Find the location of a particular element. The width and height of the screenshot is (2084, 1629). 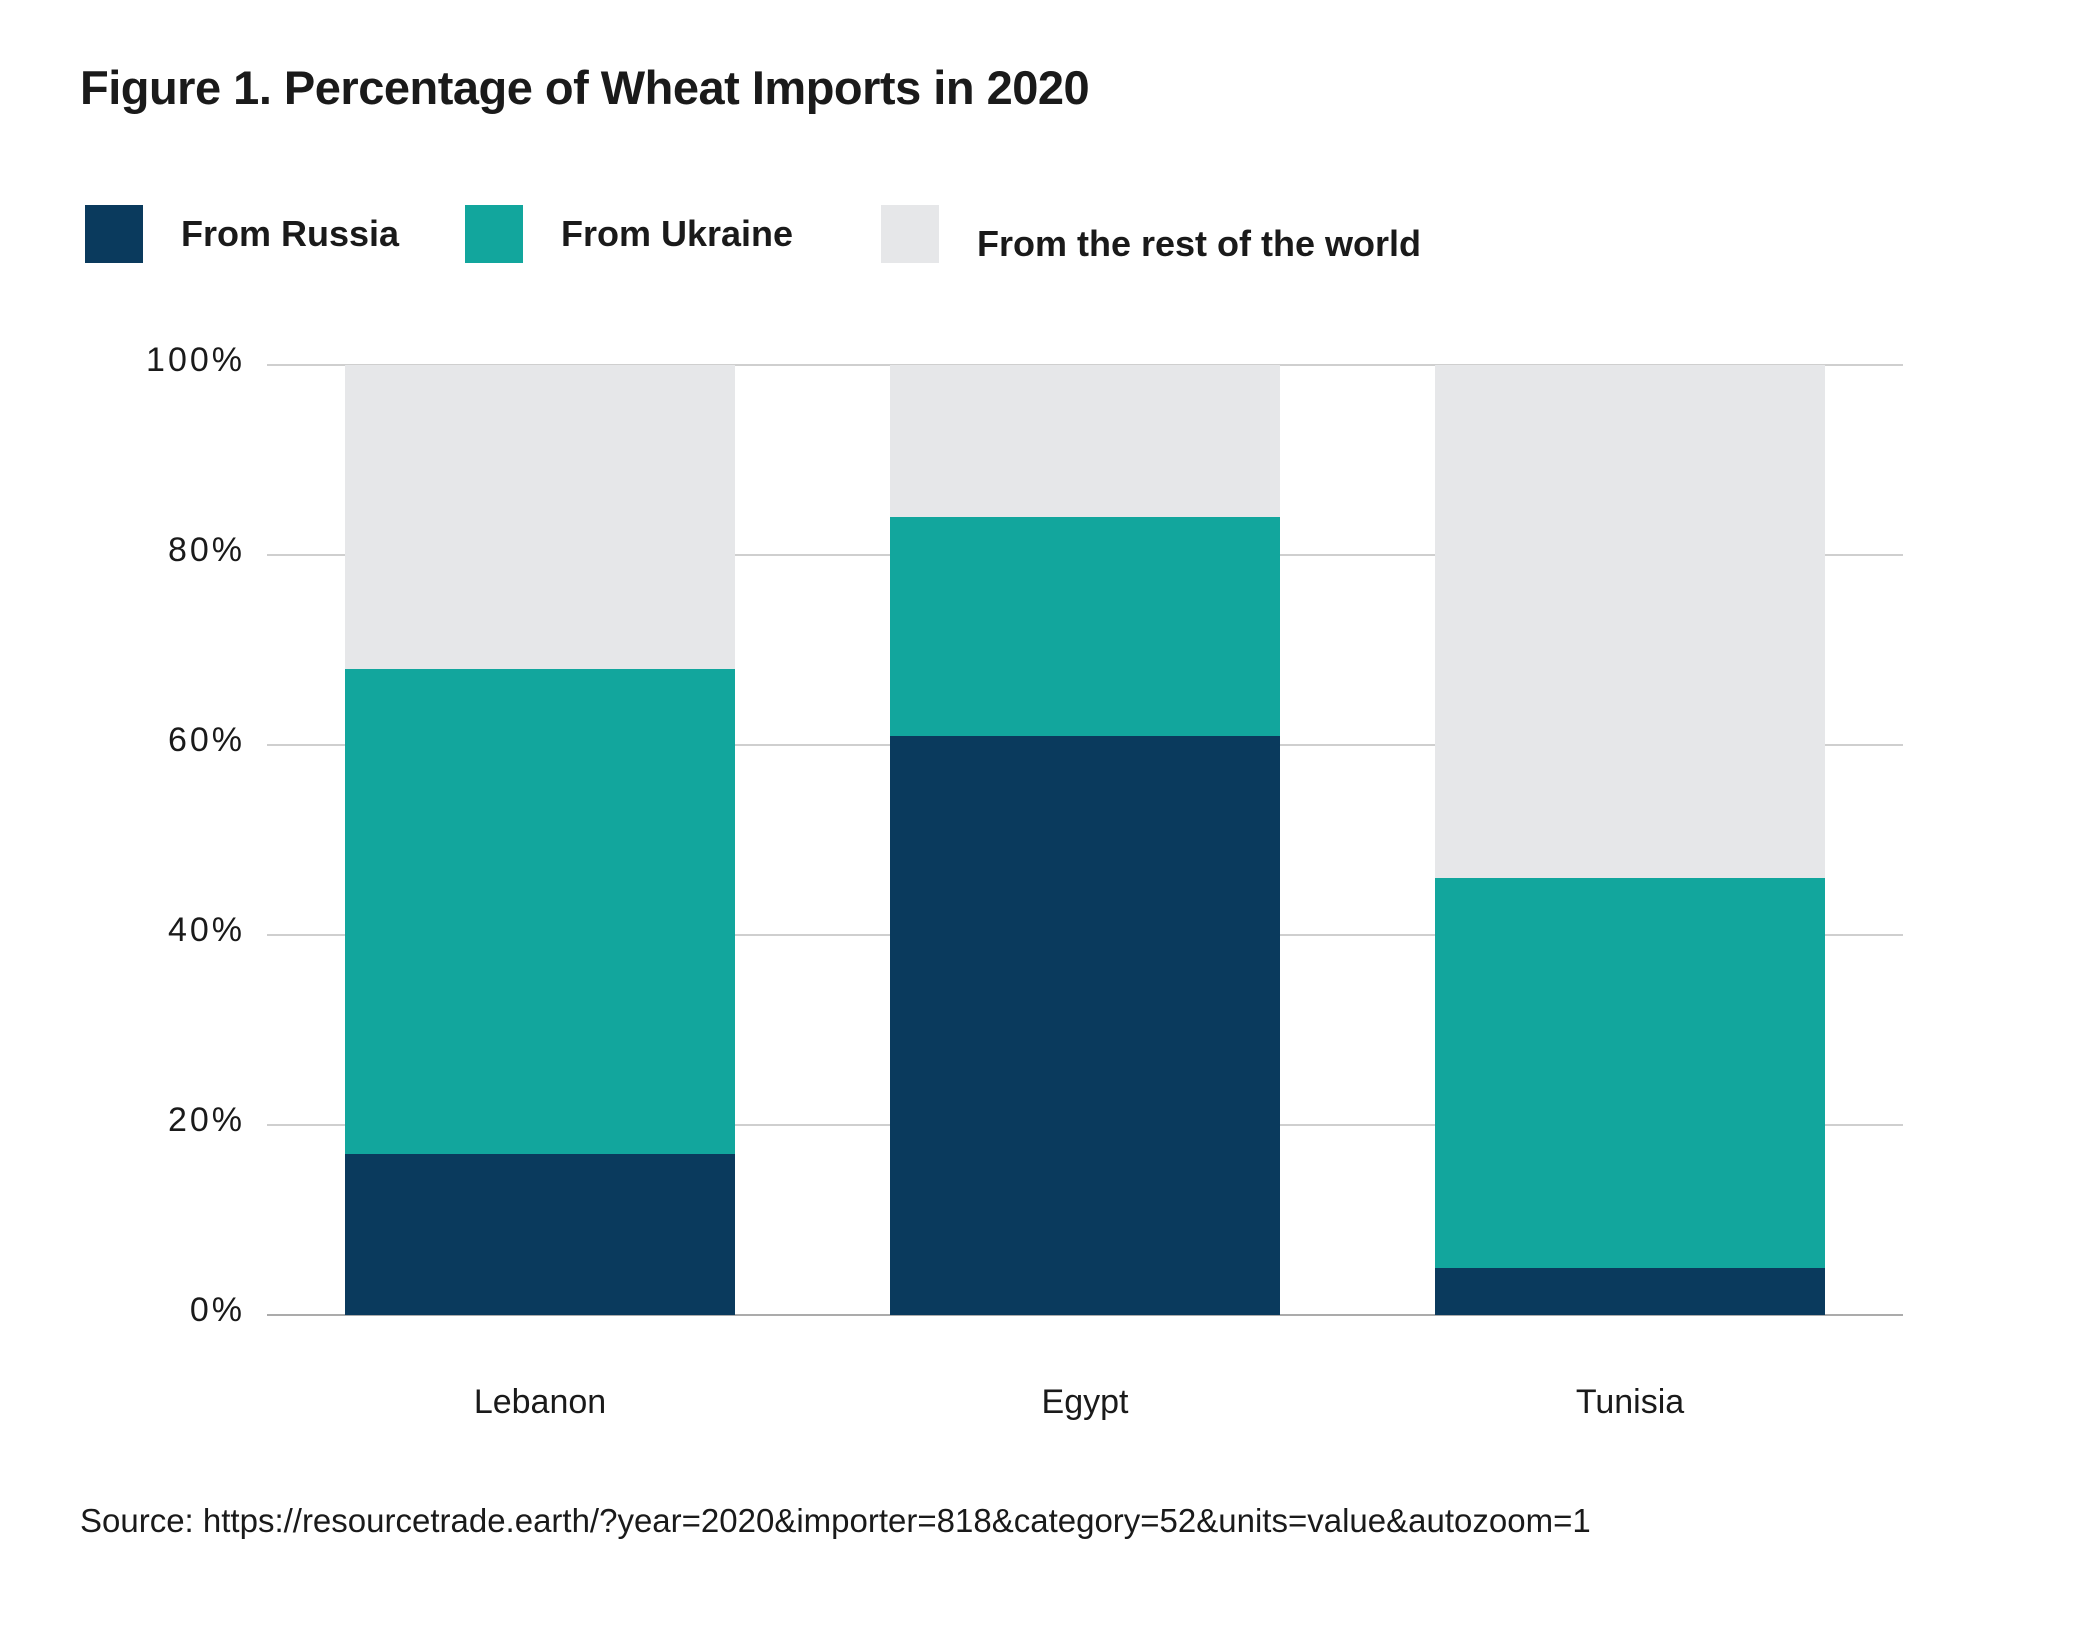

x-label-lebanon: Lebanon is located at coordinates (540, 1402).